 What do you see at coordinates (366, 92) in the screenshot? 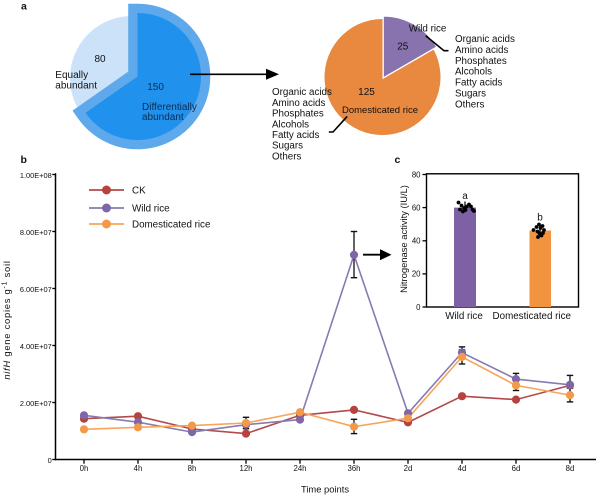
I see `svg-text: 125` at bounding box center [366, 92].